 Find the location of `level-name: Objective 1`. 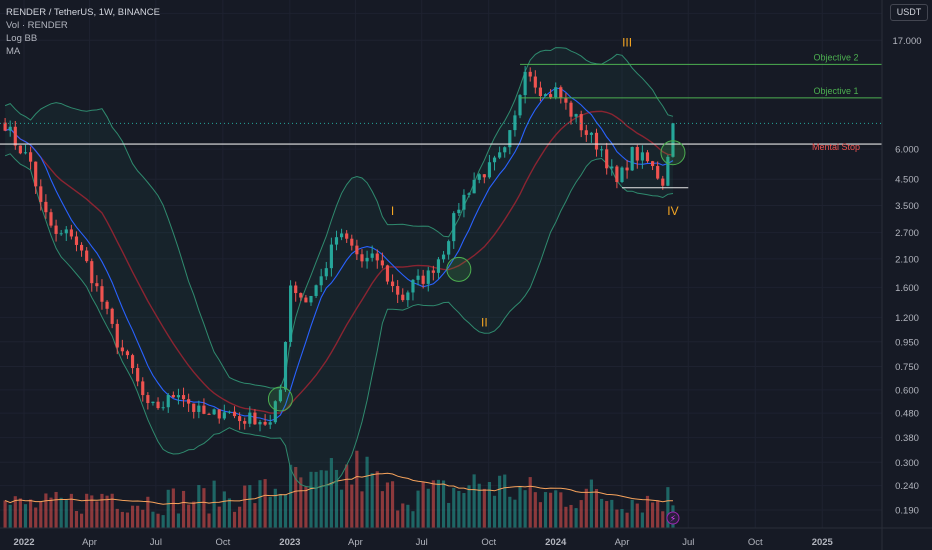

level-name: Objective 1 is located at coordinates (835, 91).